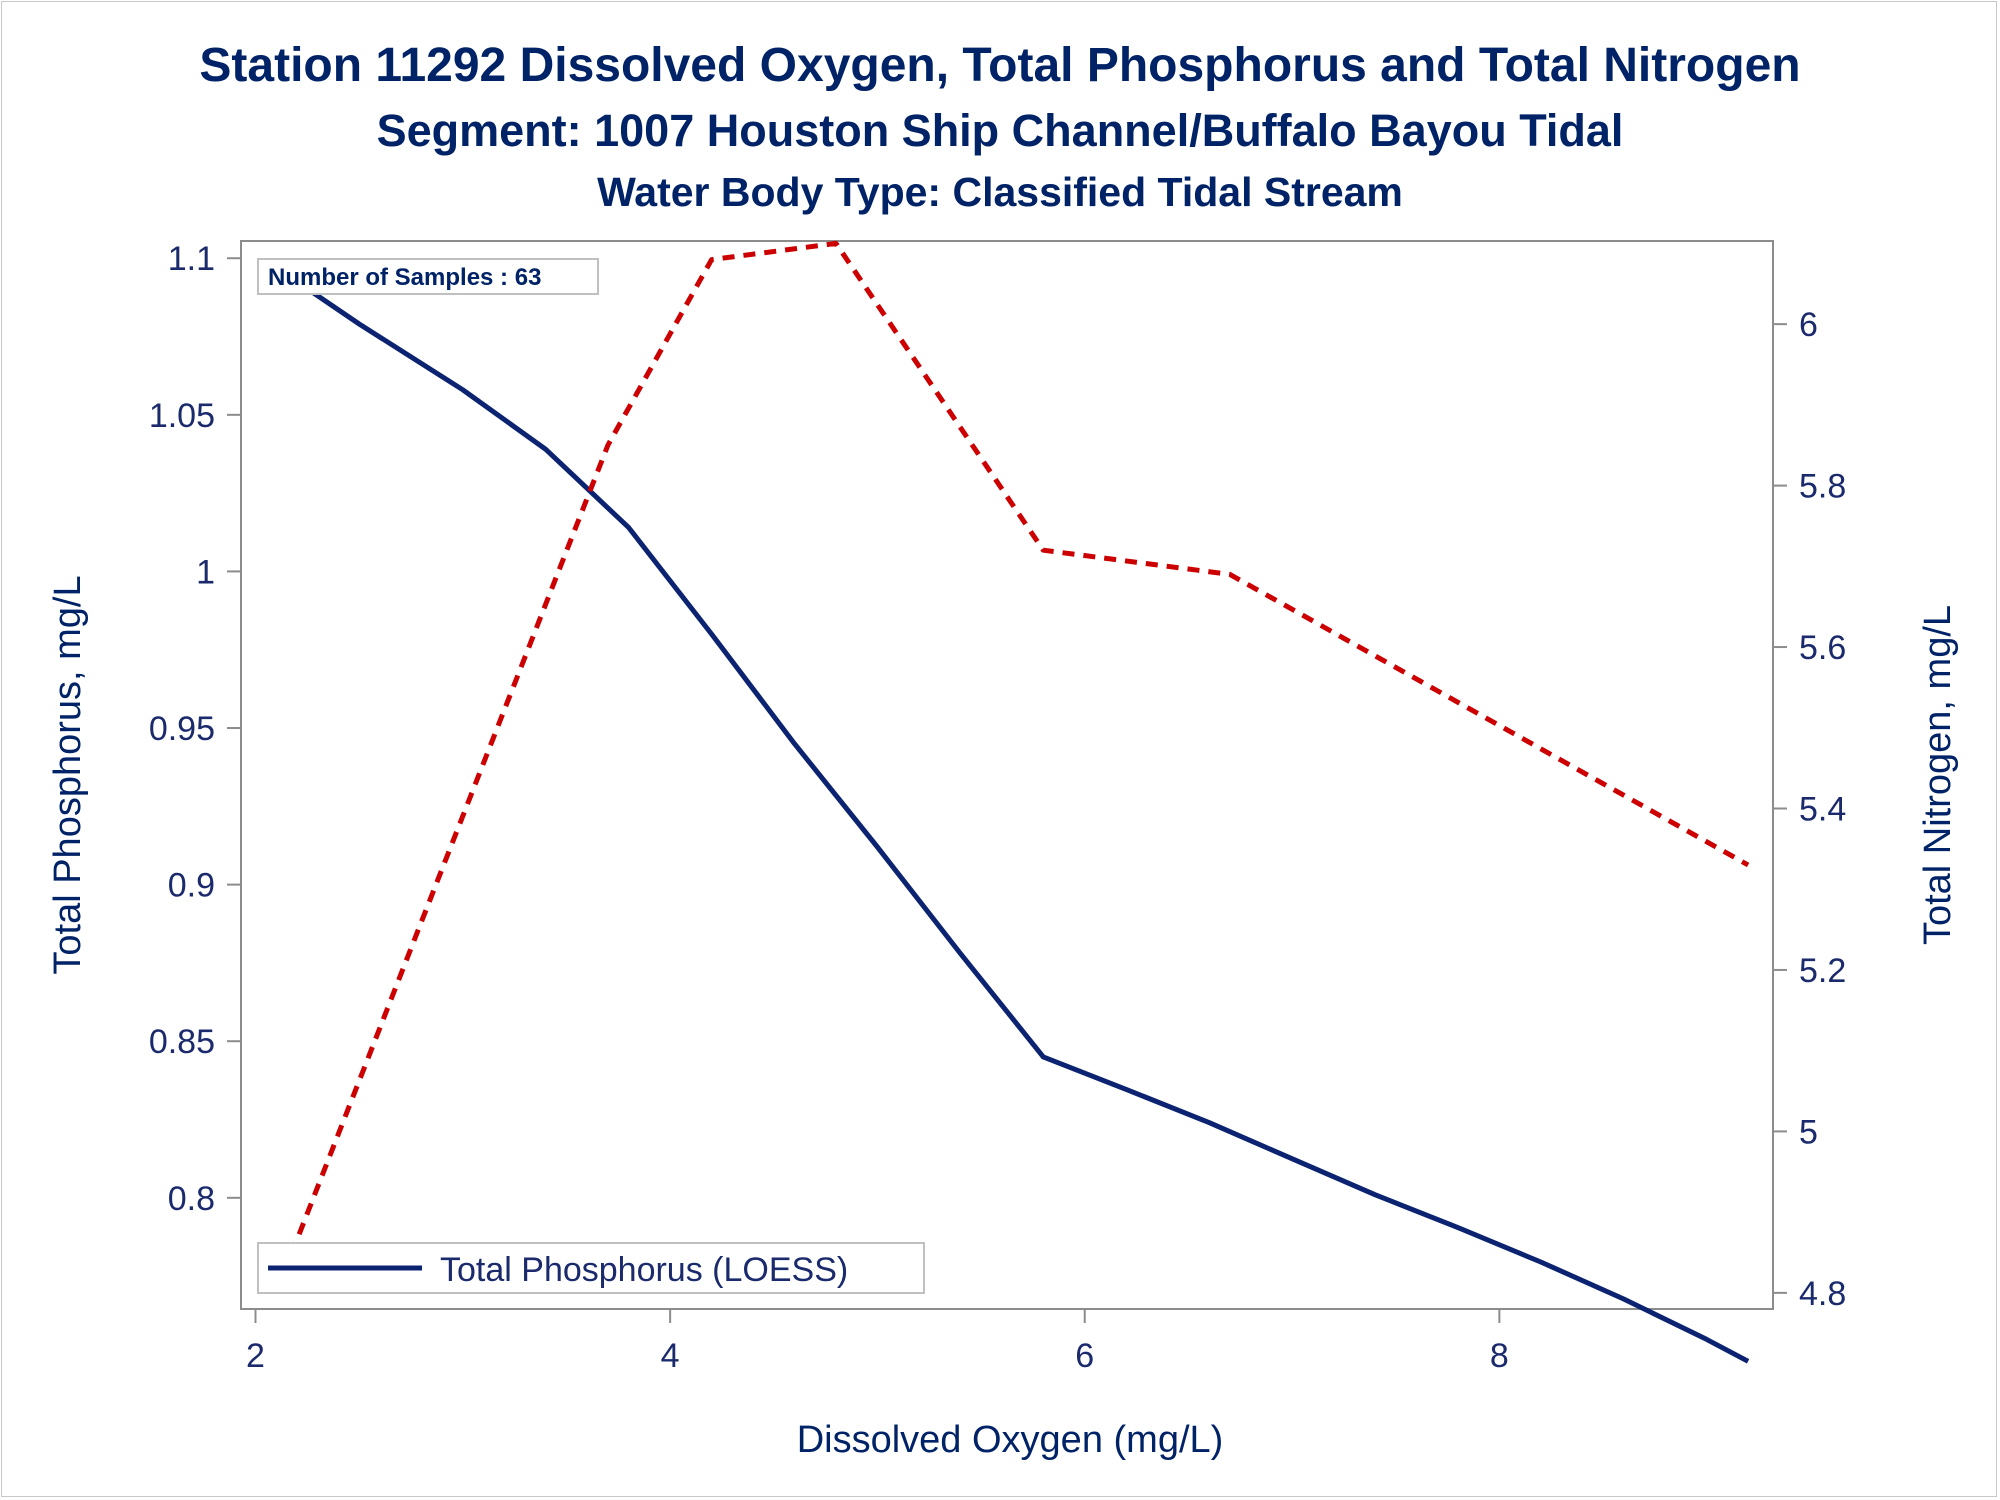 This screenshot has height=1500, width=2000. I want to click on legend-label-phosphorus: Total Phosphorus (LOESS), so click(644, 1270).